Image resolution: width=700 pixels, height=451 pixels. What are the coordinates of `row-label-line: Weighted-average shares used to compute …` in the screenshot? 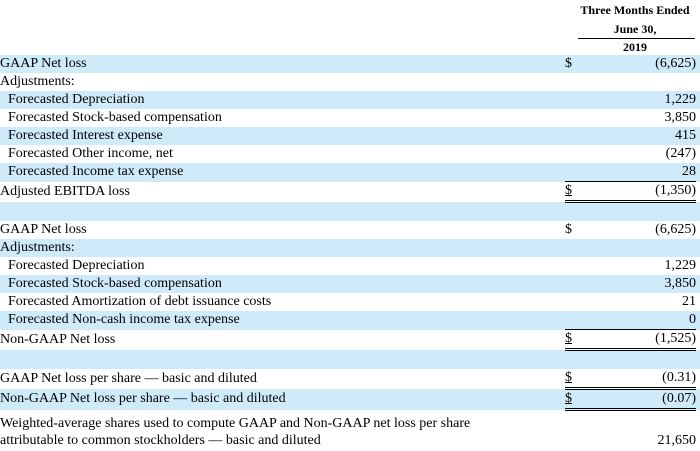 It's located at (235, 423).